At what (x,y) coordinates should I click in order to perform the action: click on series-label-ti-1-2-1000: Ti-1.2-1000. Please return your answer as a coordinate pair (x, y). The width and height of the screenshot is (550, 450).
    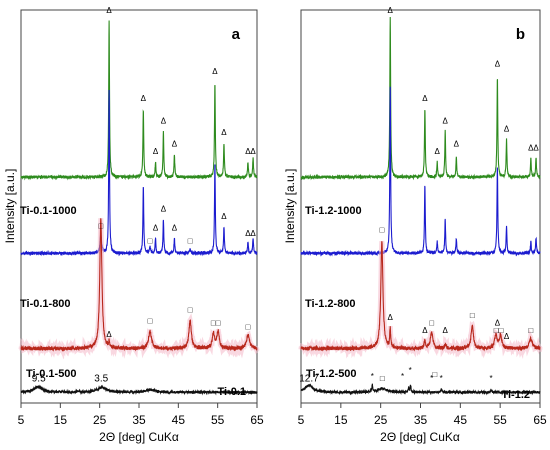
    Looking at the image, I should click on (333, 211).